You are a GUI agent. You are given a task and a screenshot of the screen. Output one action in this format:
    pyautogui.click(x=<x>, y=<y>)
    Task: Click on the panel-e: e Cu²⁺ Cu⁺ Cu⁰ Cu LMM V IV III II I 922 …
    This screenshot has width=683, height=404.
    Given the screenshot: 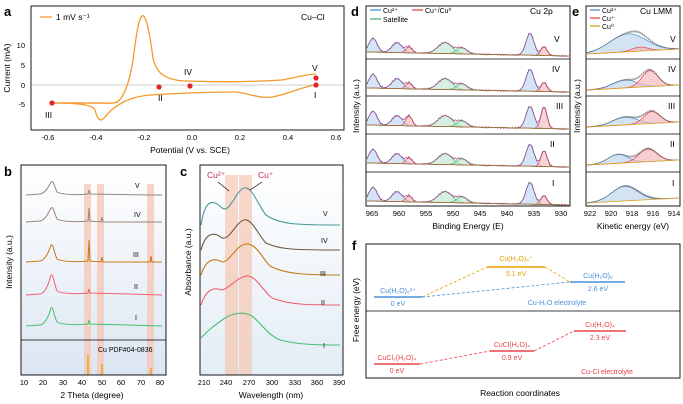 What is the action you would take?
    pyautogui.click(x=626, y=117)
    